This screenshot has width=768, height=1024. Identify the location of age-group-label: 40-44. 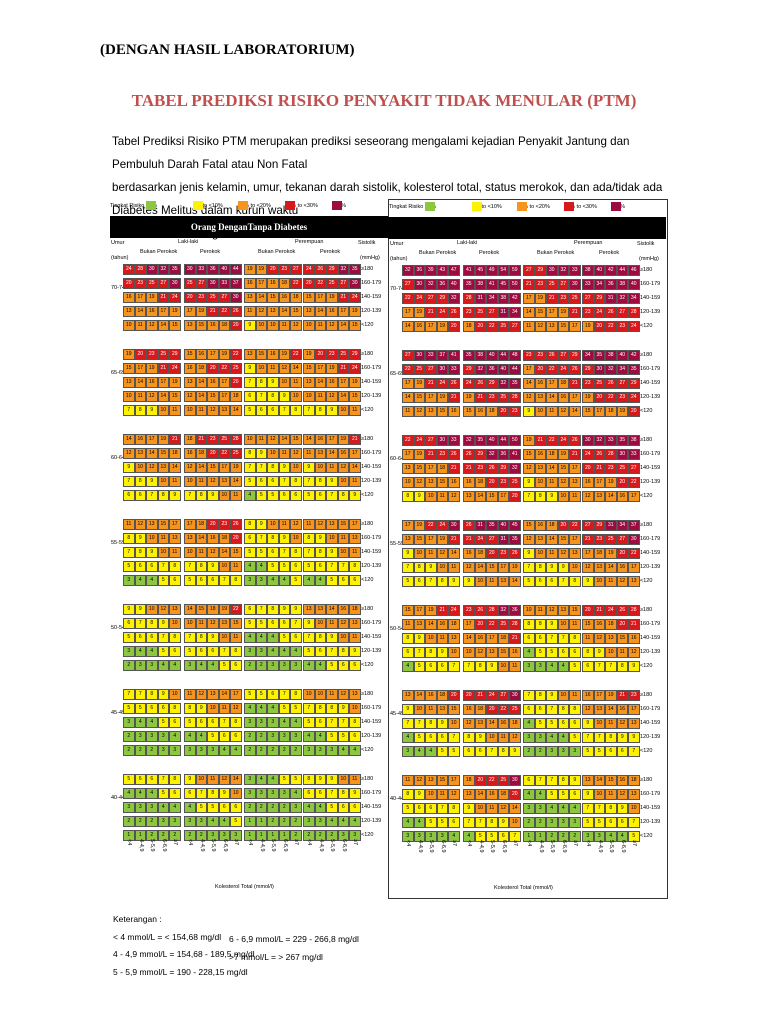
(118, 798).